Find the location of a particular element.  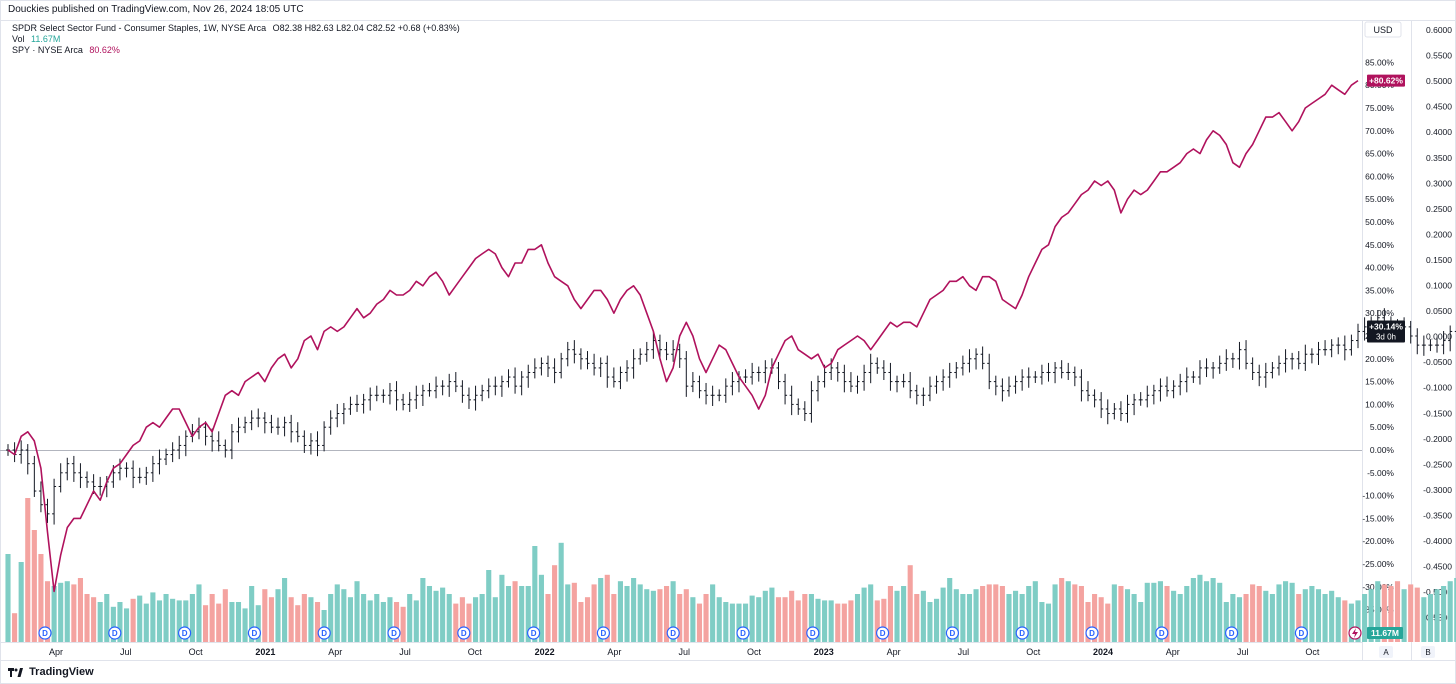

time-tick: Oct is located at coordinates (475, 652).